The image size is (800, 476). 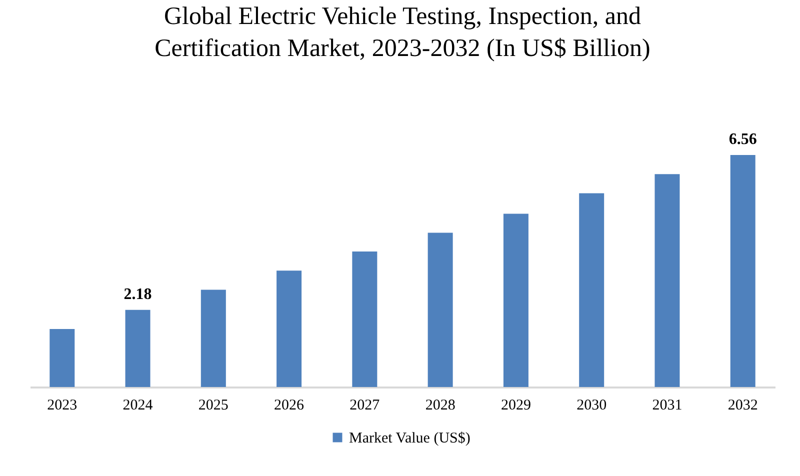 I want to click on chart-title: Global Electric Vehicle Testing, Inspection, and Certification Market, 2023-2032 (In US$ Billion), so click(x=402, y=32).